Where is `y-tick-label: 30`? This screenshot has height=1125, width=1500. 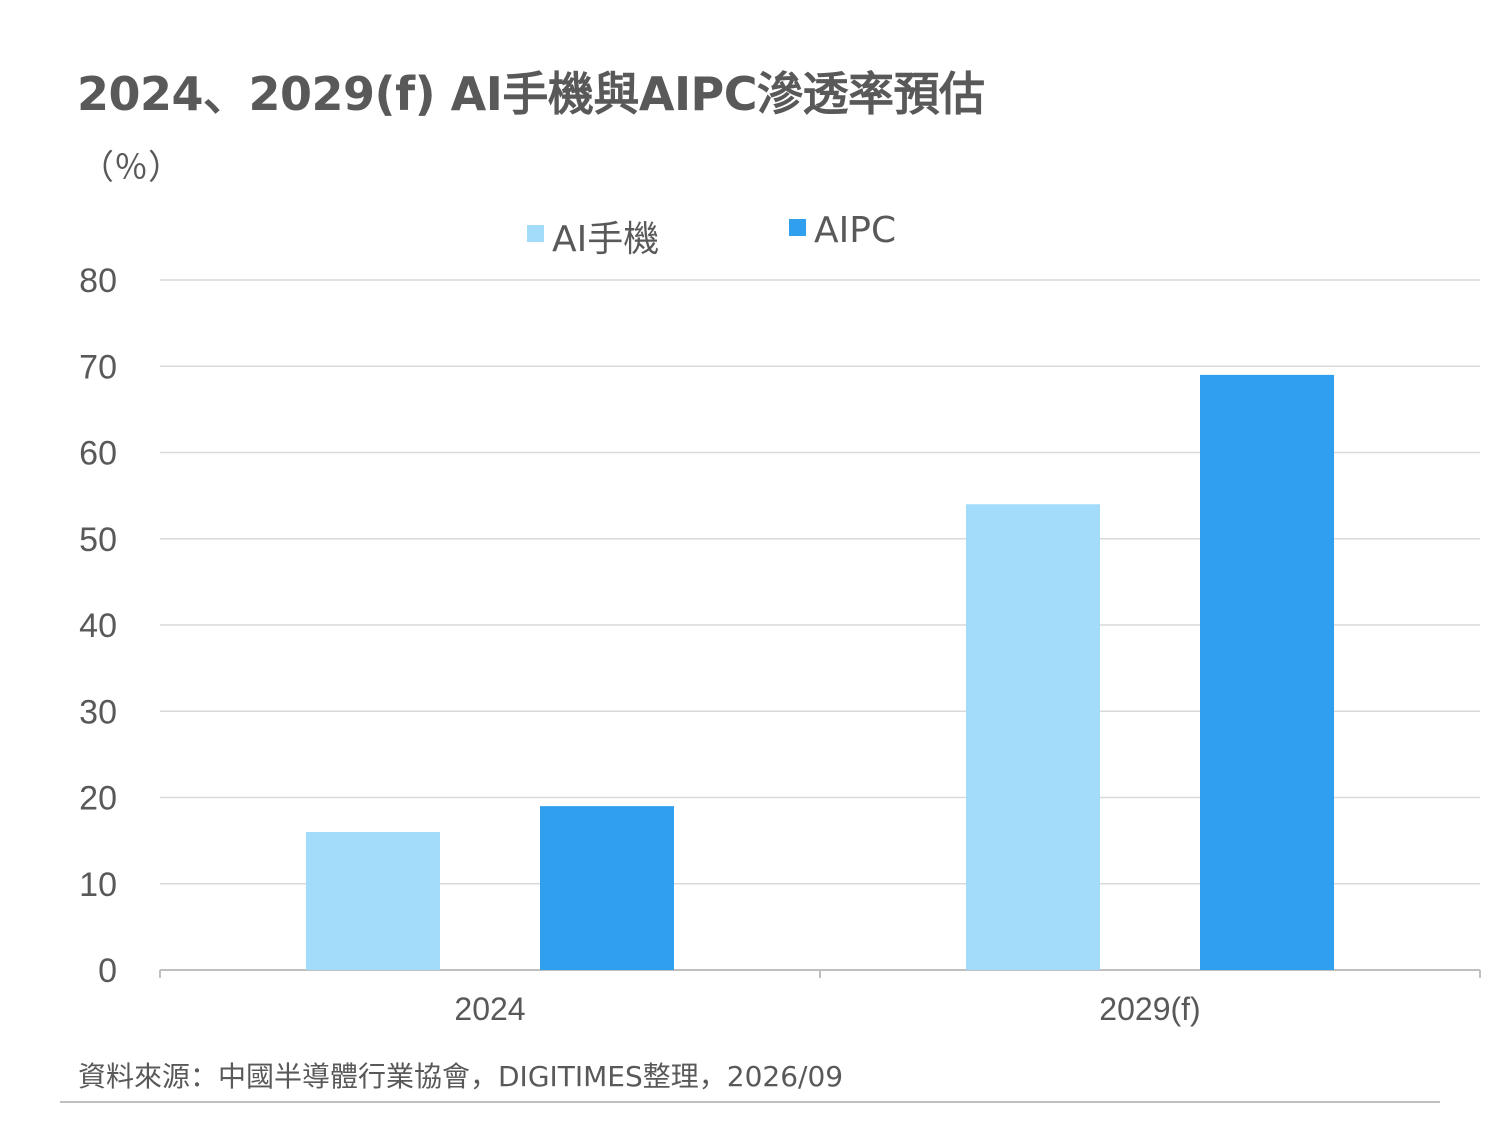
y-tick-label: 30 is located at coordinates (98, 712).